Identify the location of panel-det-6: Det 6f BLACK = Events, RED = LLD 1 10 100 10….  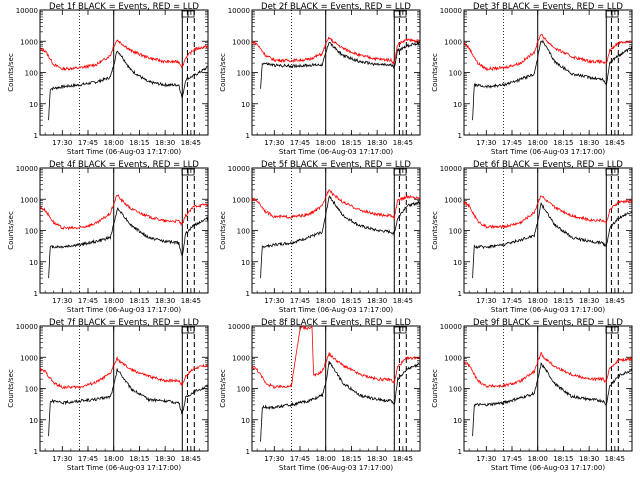
(532, 237).